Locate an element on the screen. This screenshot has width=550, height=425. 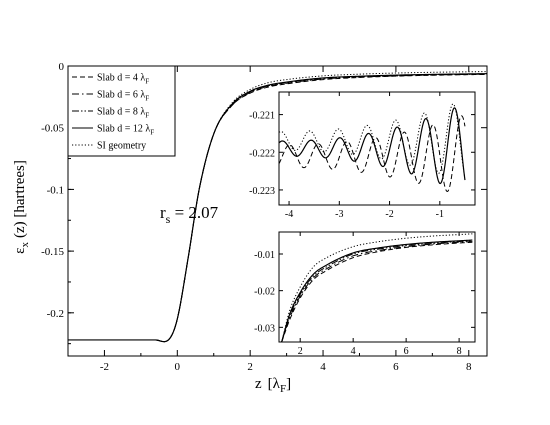
x-axis-label: z [λF] is located at coordinates (273, 385).